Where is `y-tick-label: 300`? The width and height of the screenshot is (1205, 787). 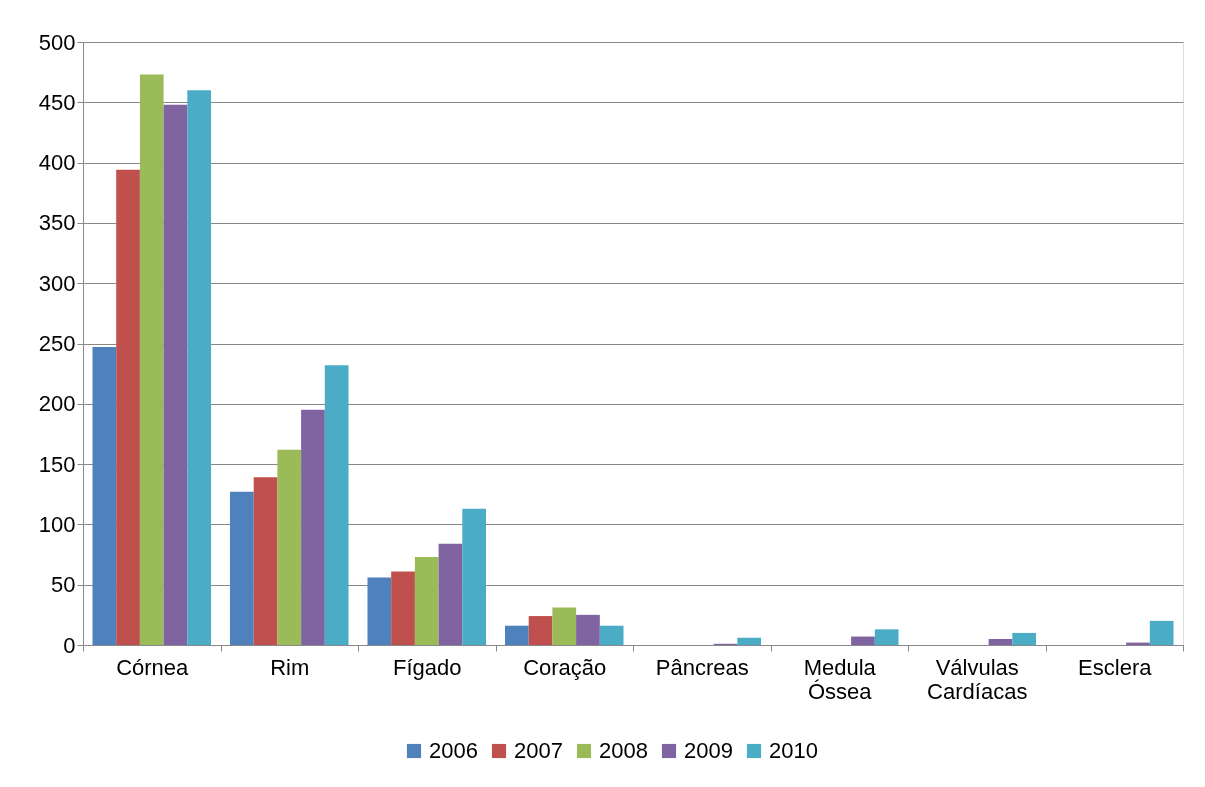
y-tick-label: 300 is located at coordinates (57, 283).